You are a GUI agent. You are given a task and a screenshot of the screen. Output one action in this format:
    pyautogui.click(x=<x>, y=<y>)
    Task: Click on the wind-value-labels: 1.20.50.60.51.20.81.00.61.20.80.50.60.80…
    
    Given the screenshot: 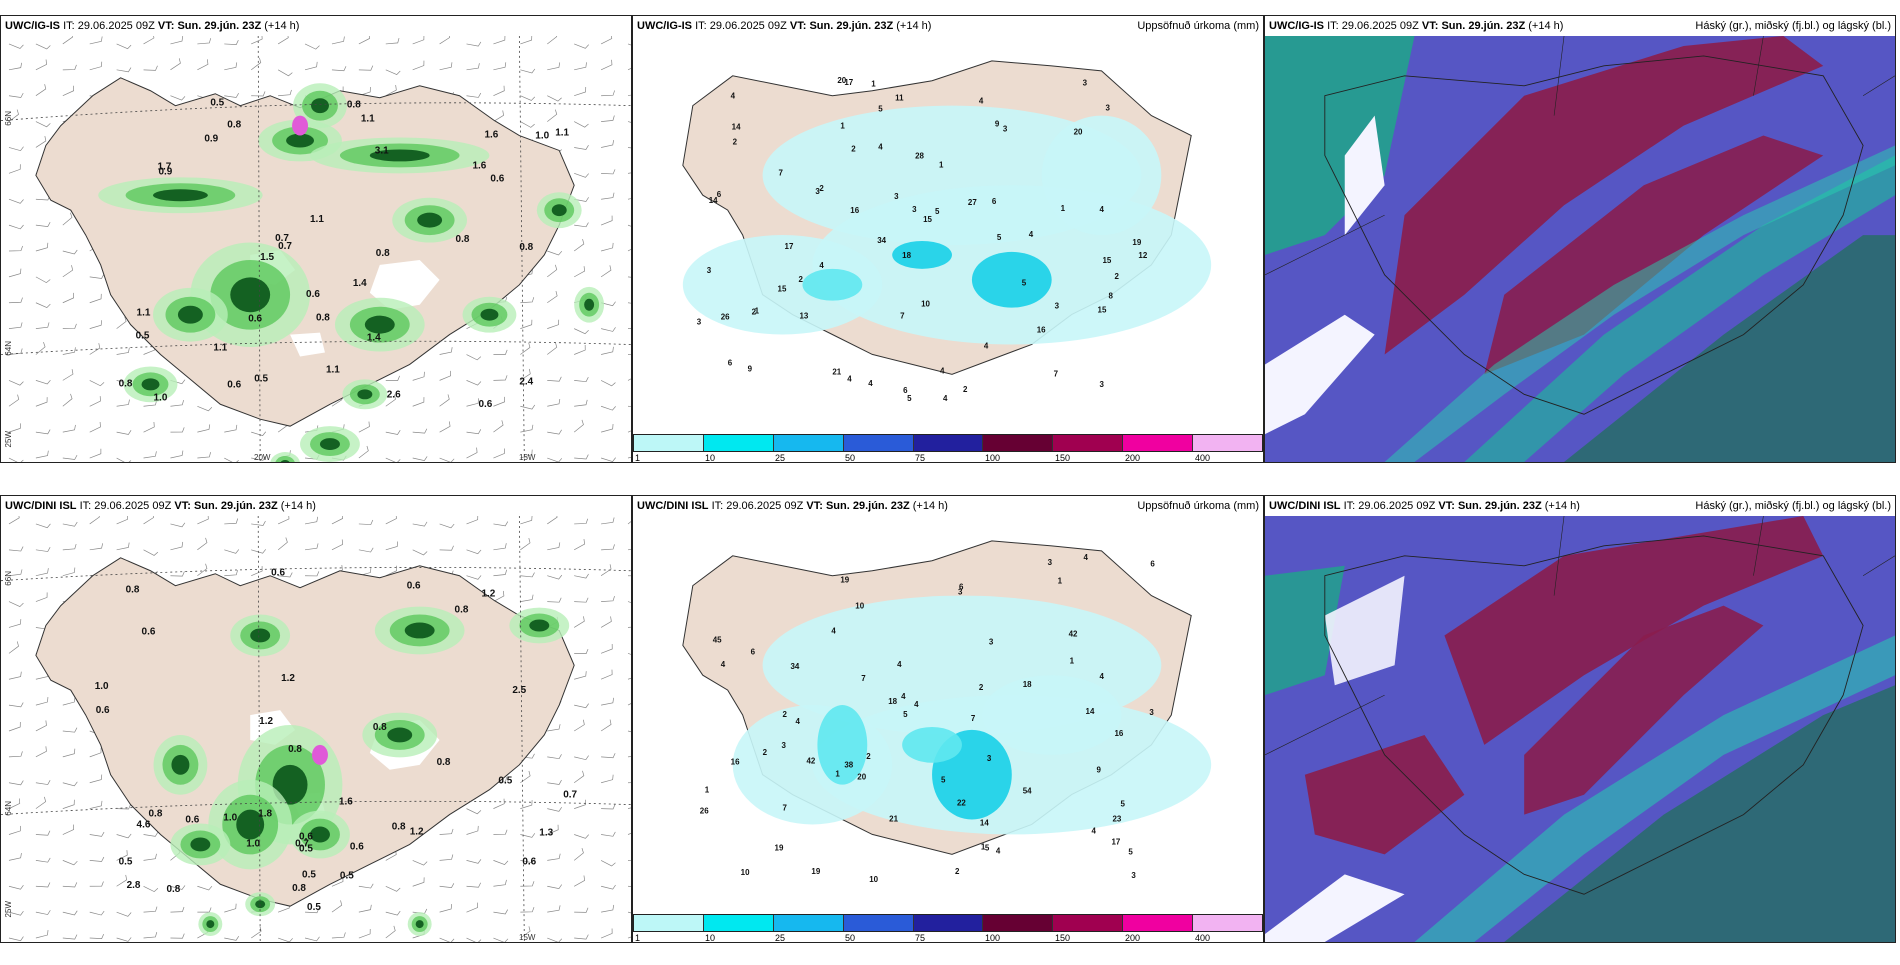 What is the action you would take?
    pyautogui.click(x=336, y=740)
    